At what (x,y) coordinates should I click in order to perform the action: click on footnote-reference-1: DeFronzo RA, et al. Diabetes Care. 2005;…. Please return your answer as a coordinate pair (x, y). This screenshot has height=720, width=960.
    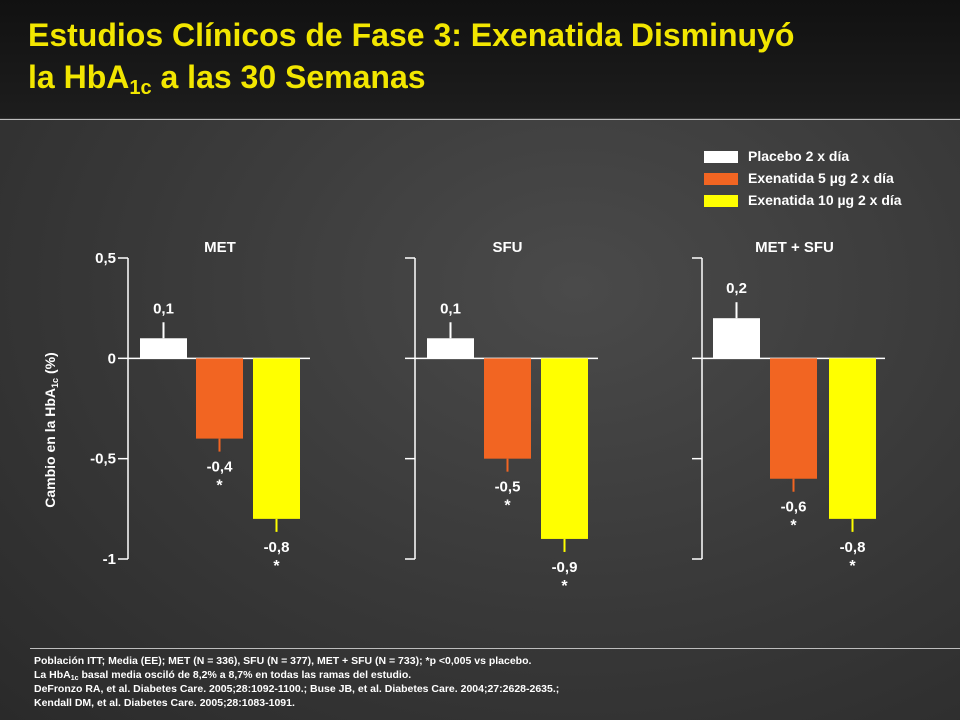
    Looking at the image, I should click on (297, 689).